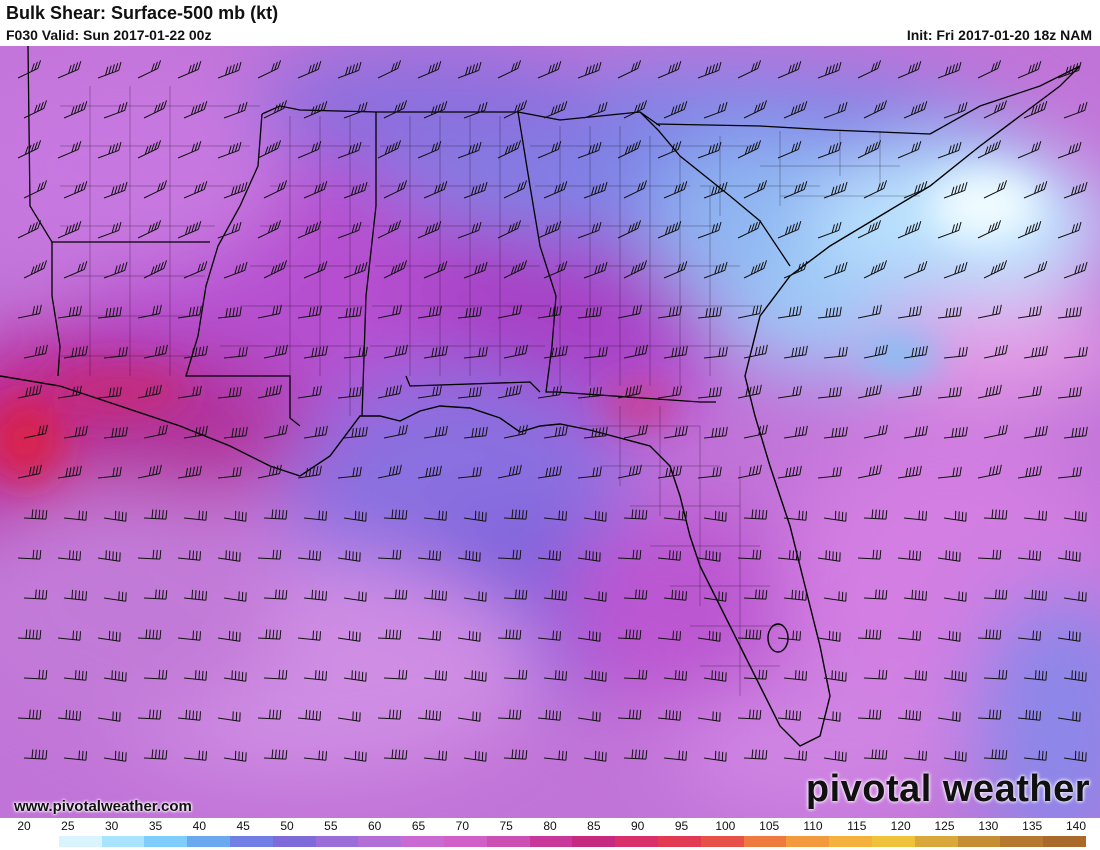  What do you see at coordinates (462, 826) in the screenshot?
I see `legend-tick-label: 70` at bounding box center [462, 826].